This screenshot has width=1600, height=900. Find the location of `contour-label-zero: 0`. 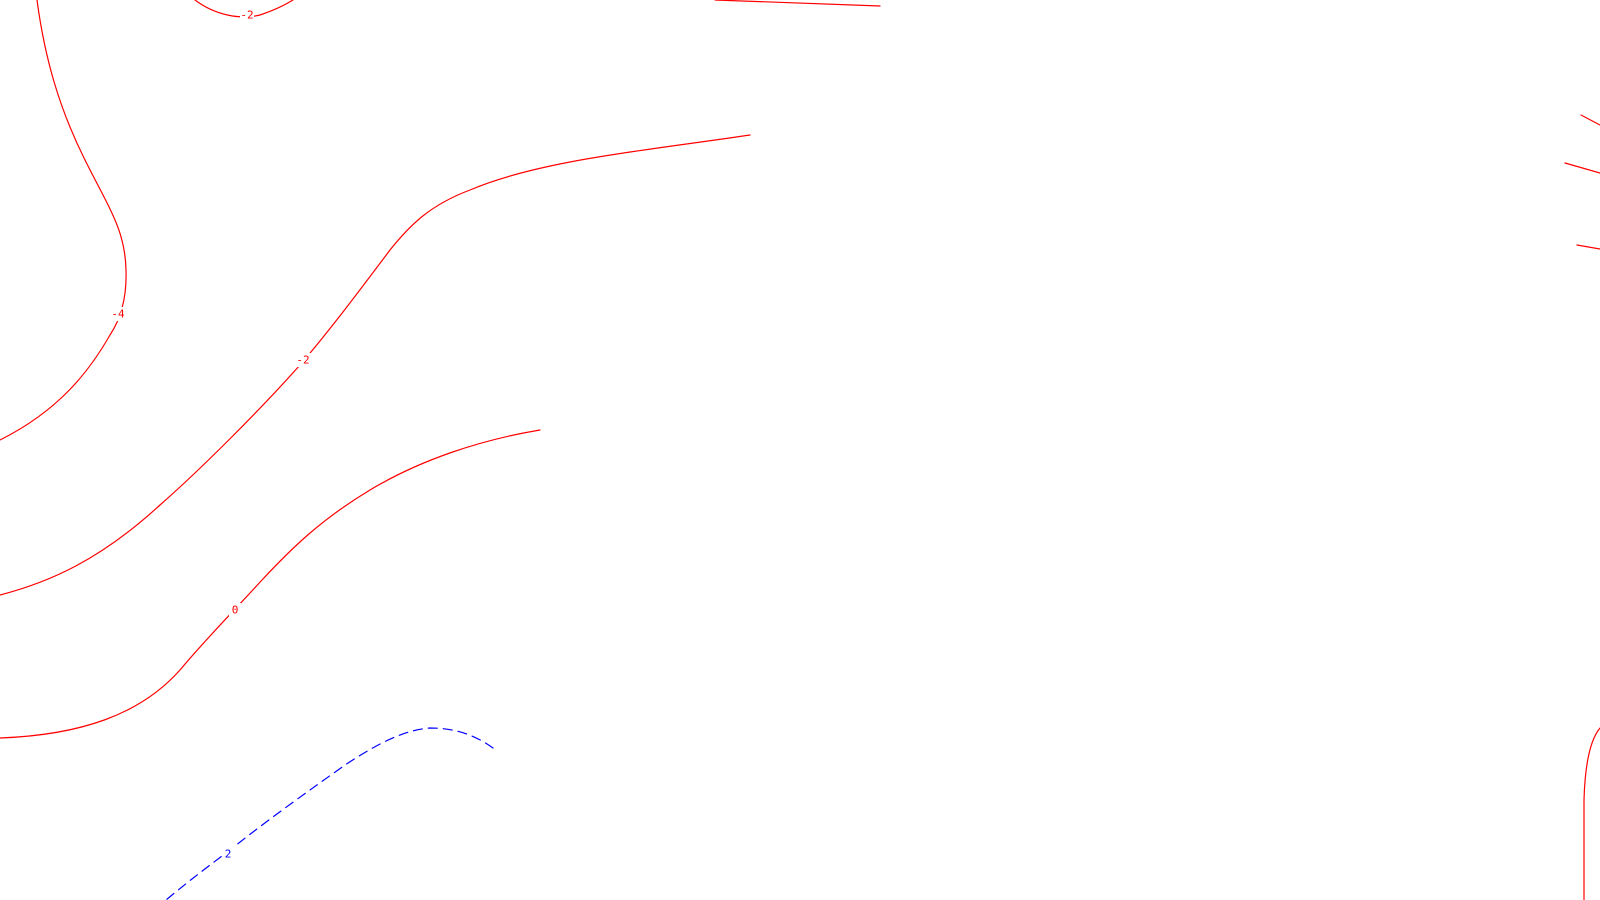

contour-label-zero: 0 is located at coordinates (235, 610).